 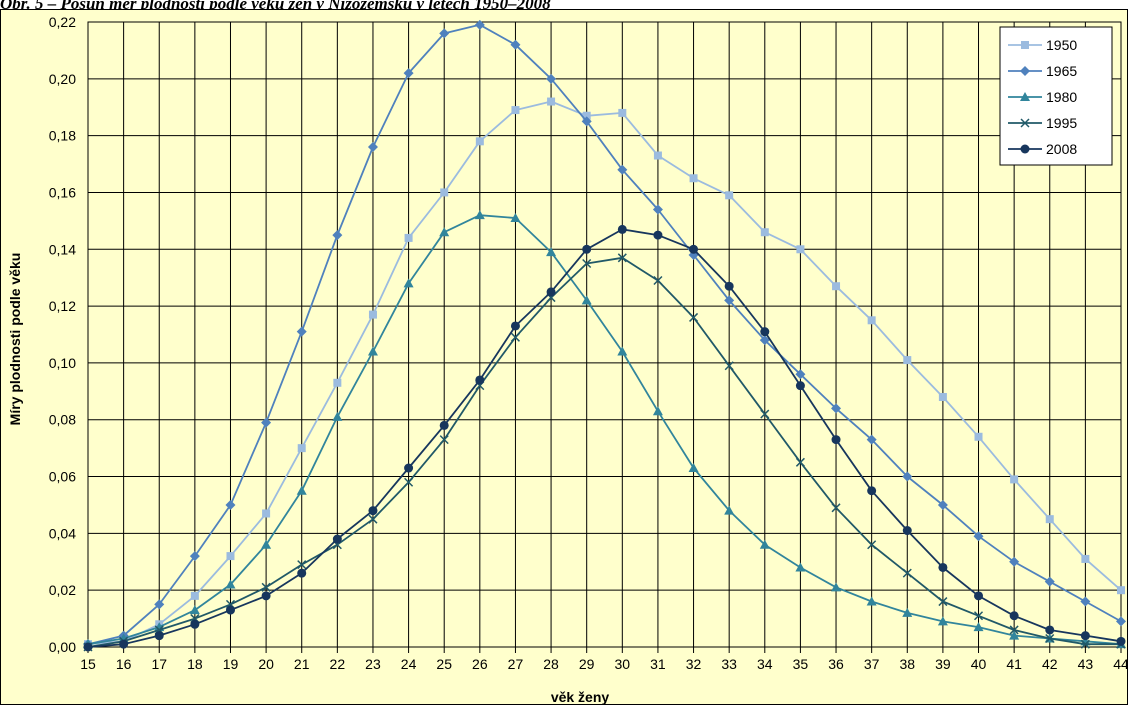 What do you see at coordinates (480, 664) in the screenshot?
I see `x-tick-label: 26` at bounding box center [480, 664].